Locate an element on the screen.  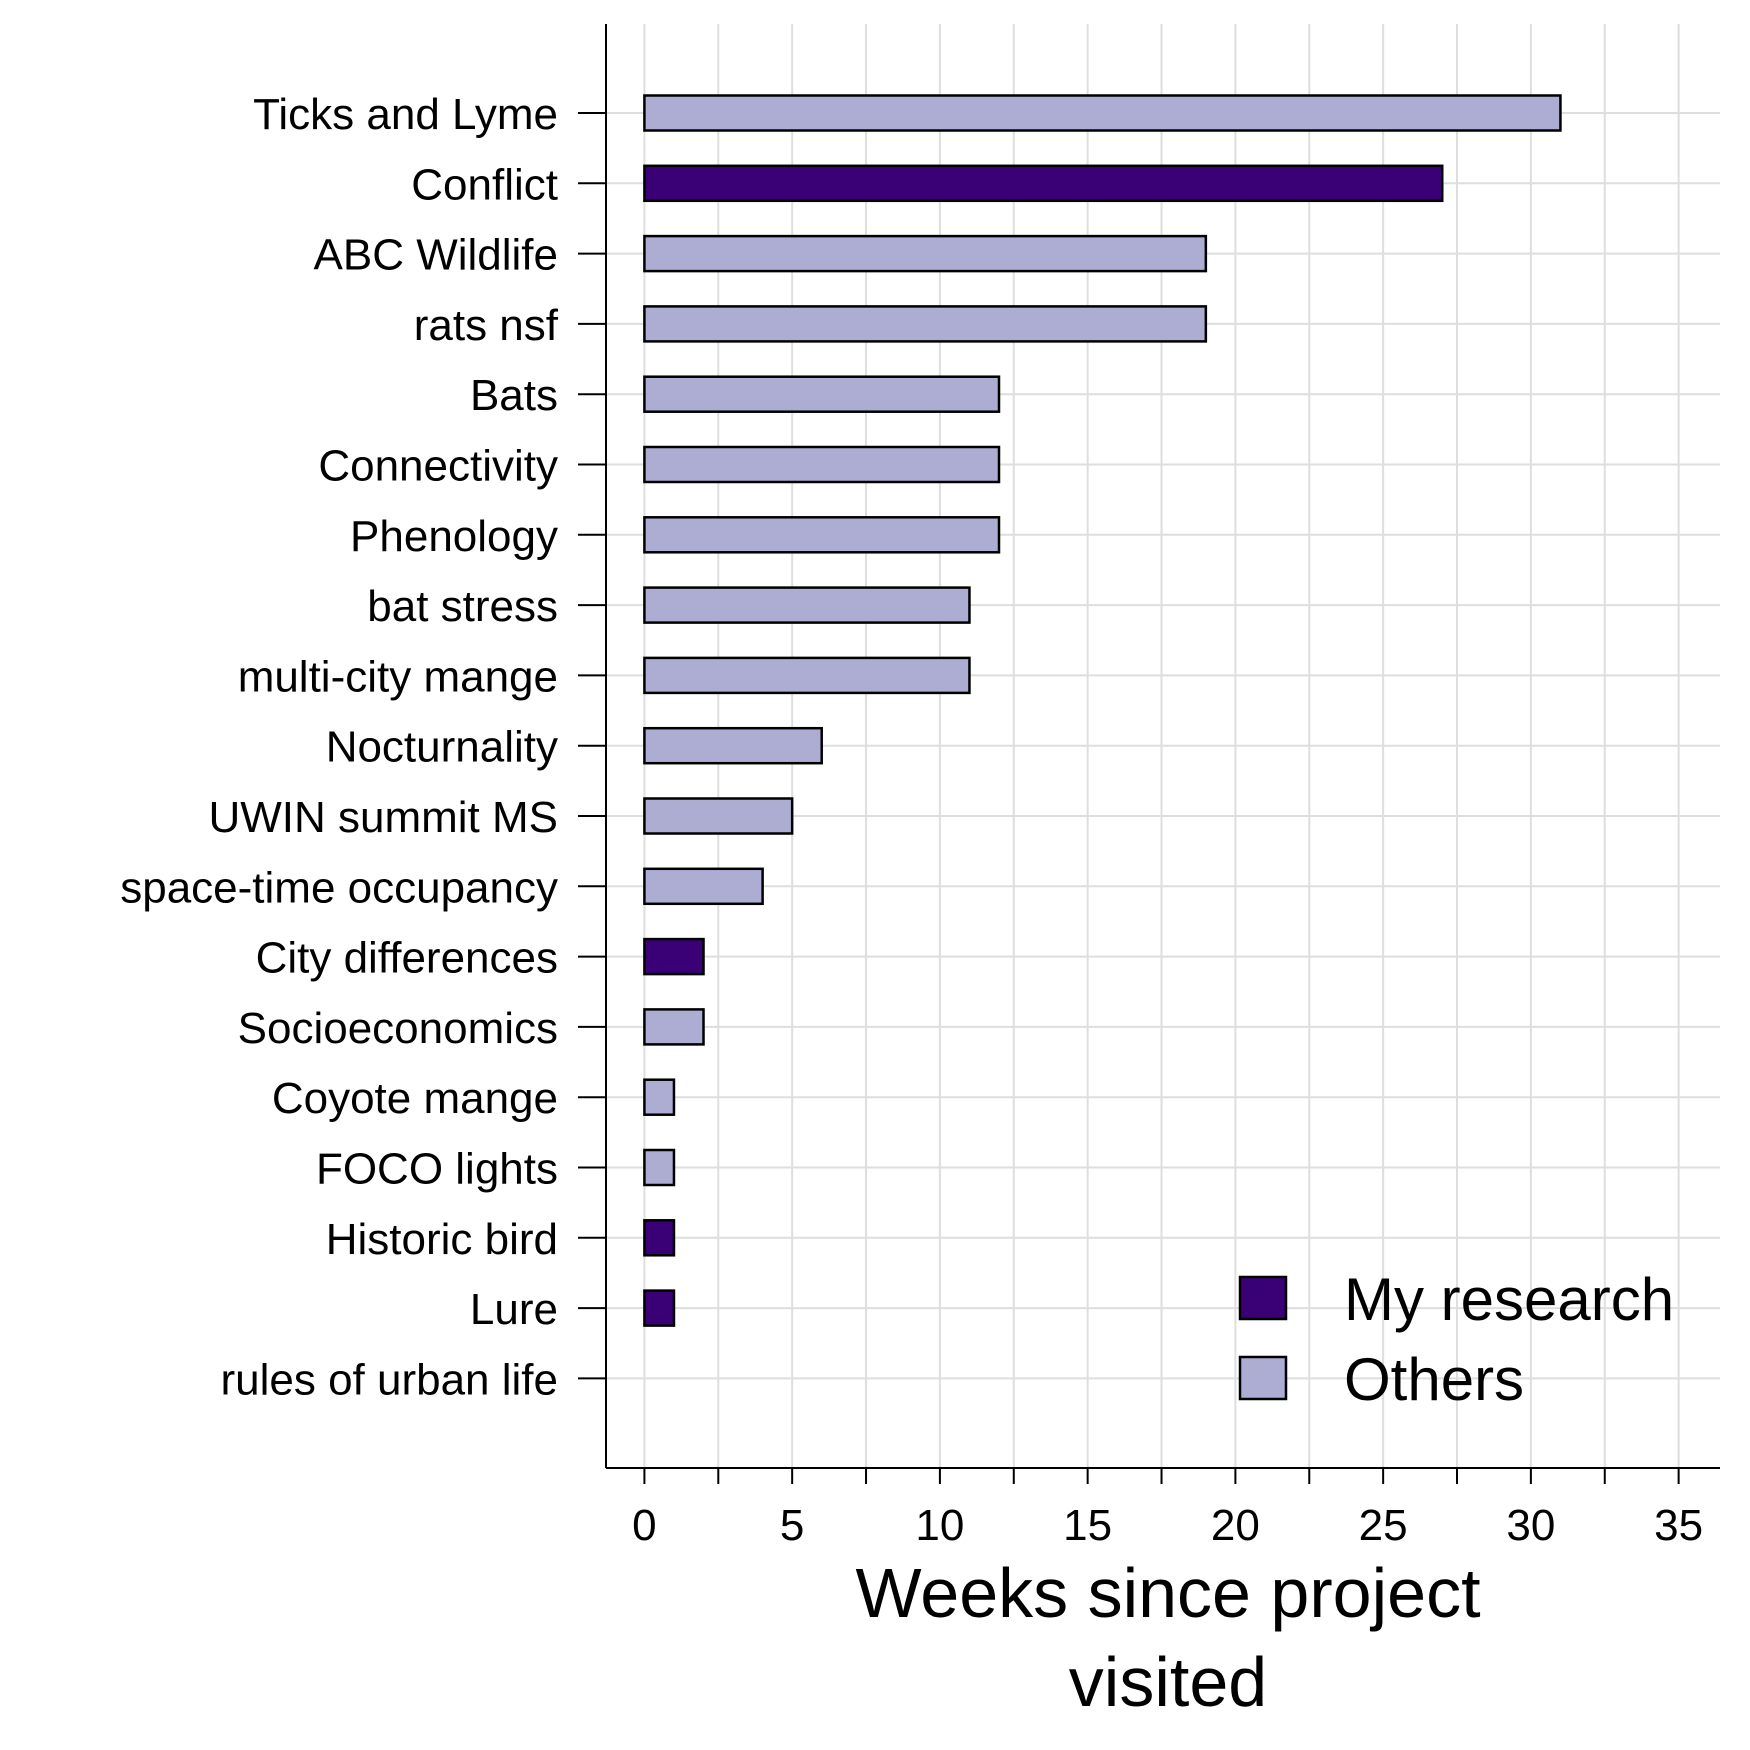
category-label: Socioeconomics is located at coordinates (398, 1028).